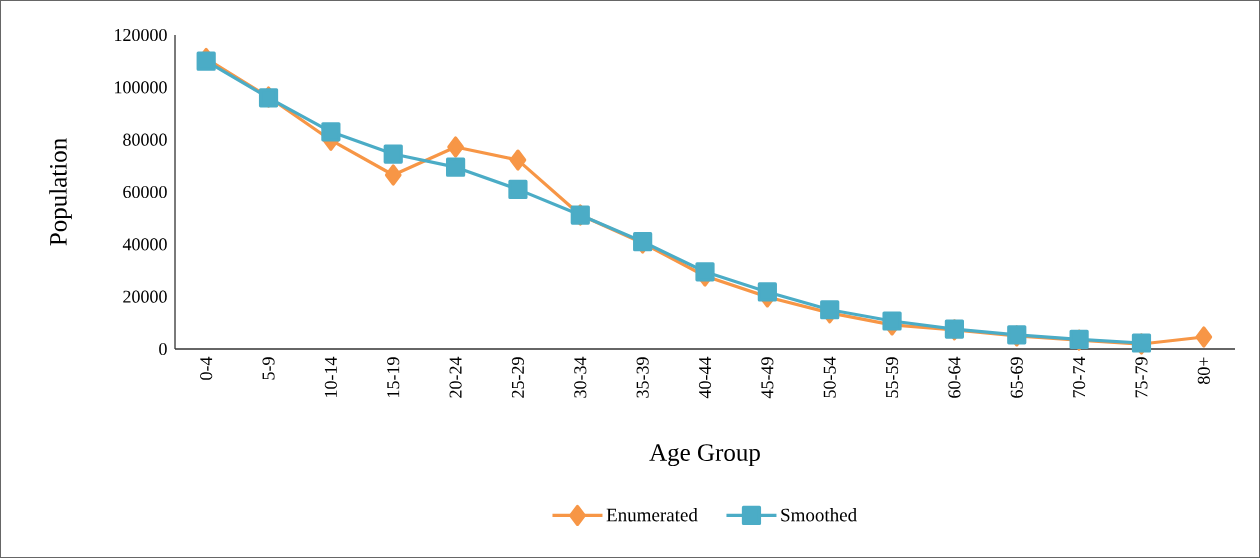 This screenshot has width=1260, height=558. Describe the element at coordinates (517, 377) in the screenshot. I see `x-tick-label: 25-29` at that location.